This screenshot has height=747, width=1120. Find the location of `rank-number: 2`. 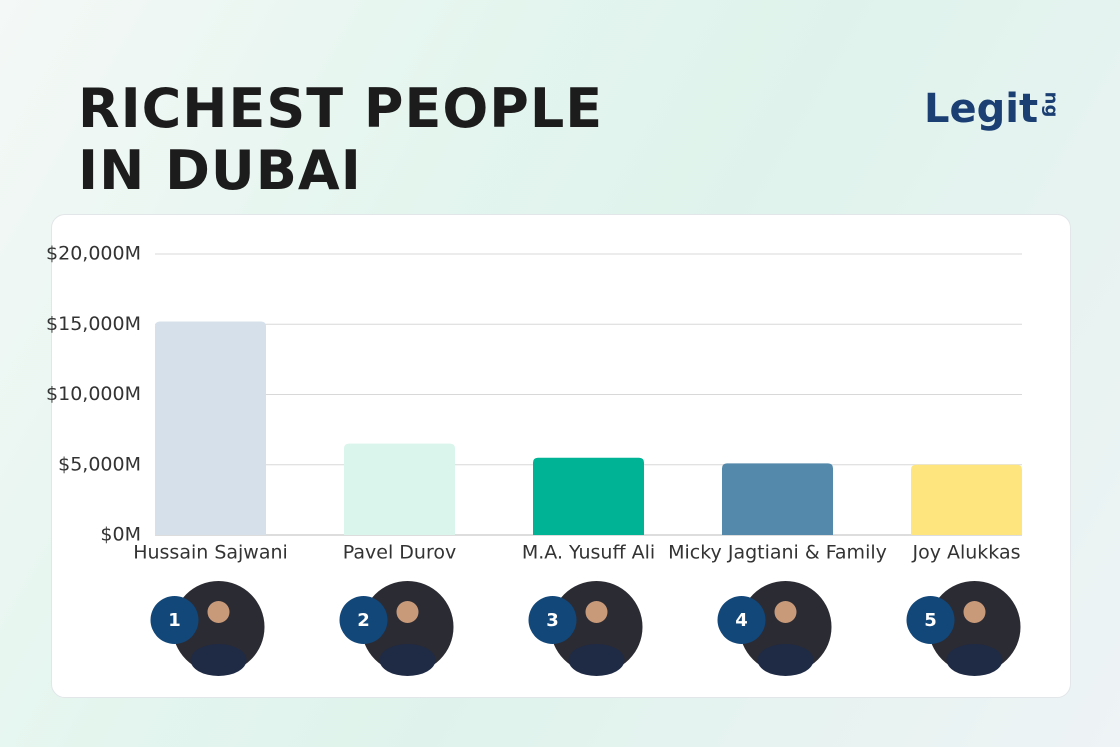

rank-number: 2 is located at coordinates (363, 620).